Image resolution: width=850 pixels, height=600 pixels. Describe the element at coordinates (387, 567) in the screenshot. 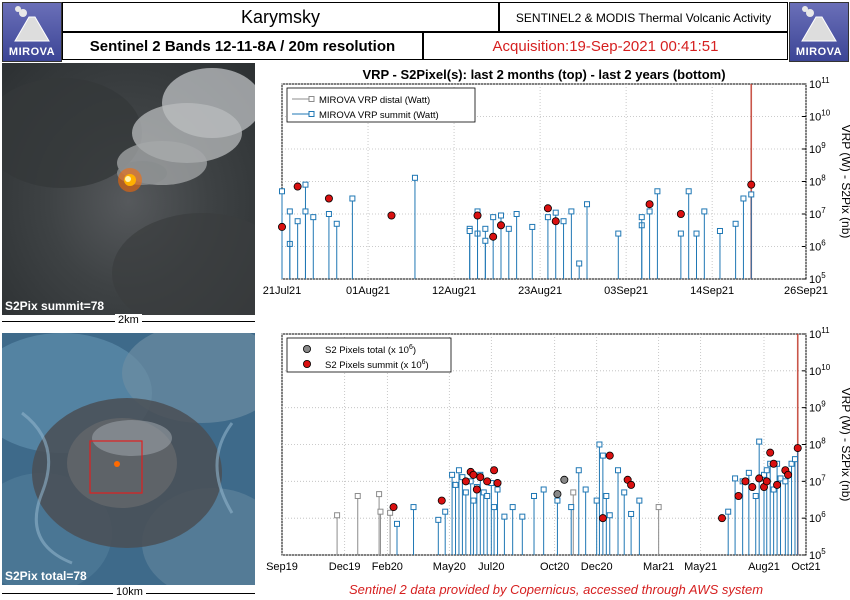

I see `x-tick-label: Feb20` at that location.